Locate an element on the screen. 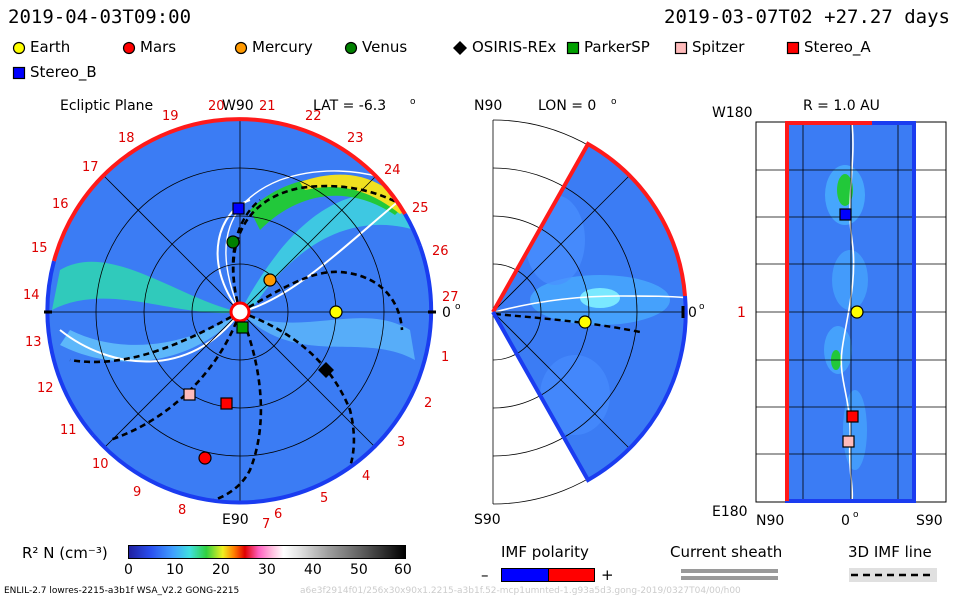 The image size is (960, 600). sector-label: 24 is located at coordinates (392, 170).